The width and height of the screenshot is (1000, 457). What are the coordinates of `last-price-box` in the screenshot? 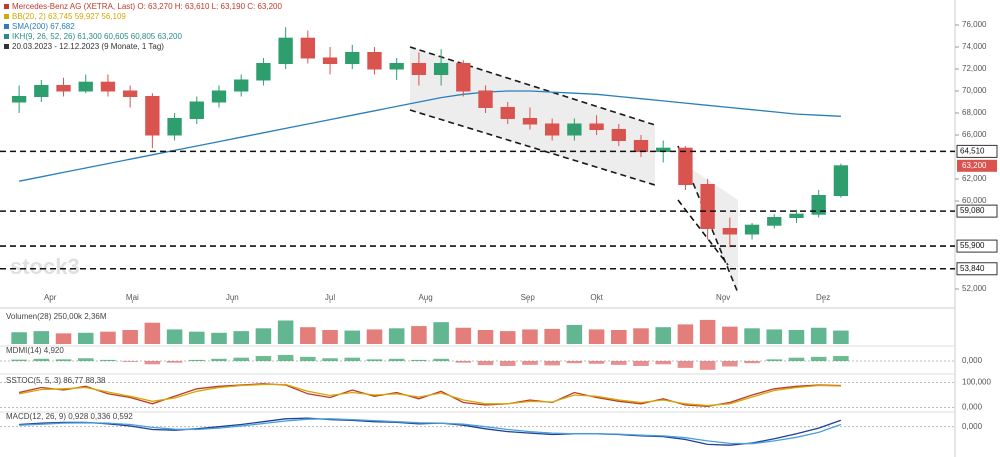 It's located at (977, 165).